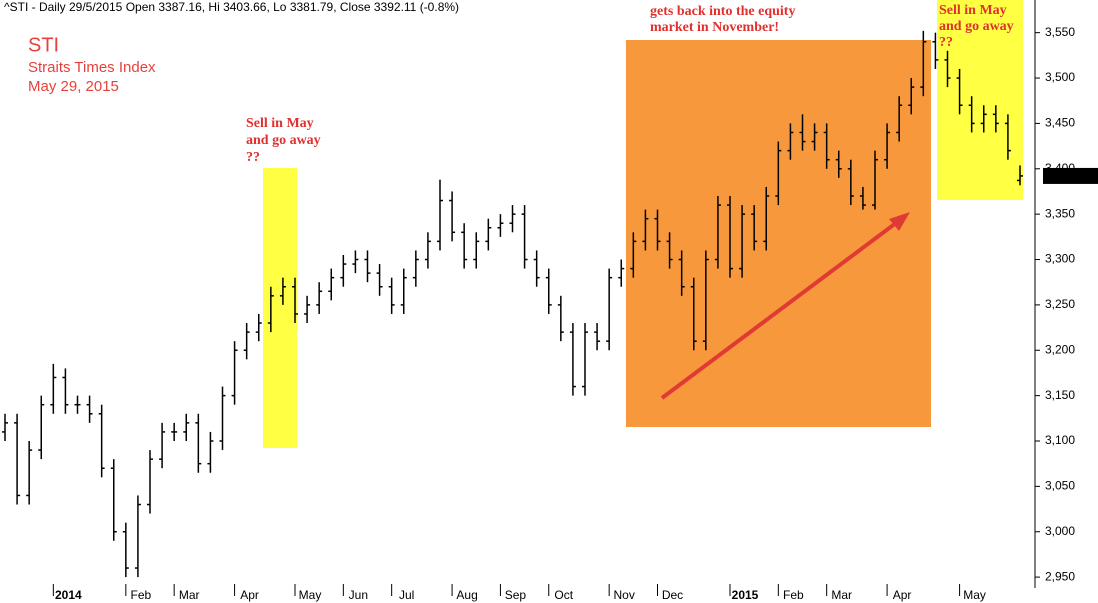 The width and height of the screenshot is (1098, 603). I want to click on x-tick-label: Aug, so click(466, 595).